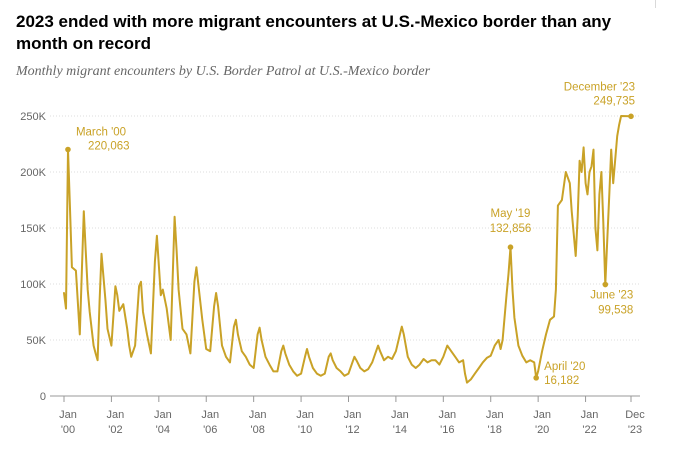 The image size is (685, 454). I want to click on x-tick-label-year: '04, so click(163, 430).